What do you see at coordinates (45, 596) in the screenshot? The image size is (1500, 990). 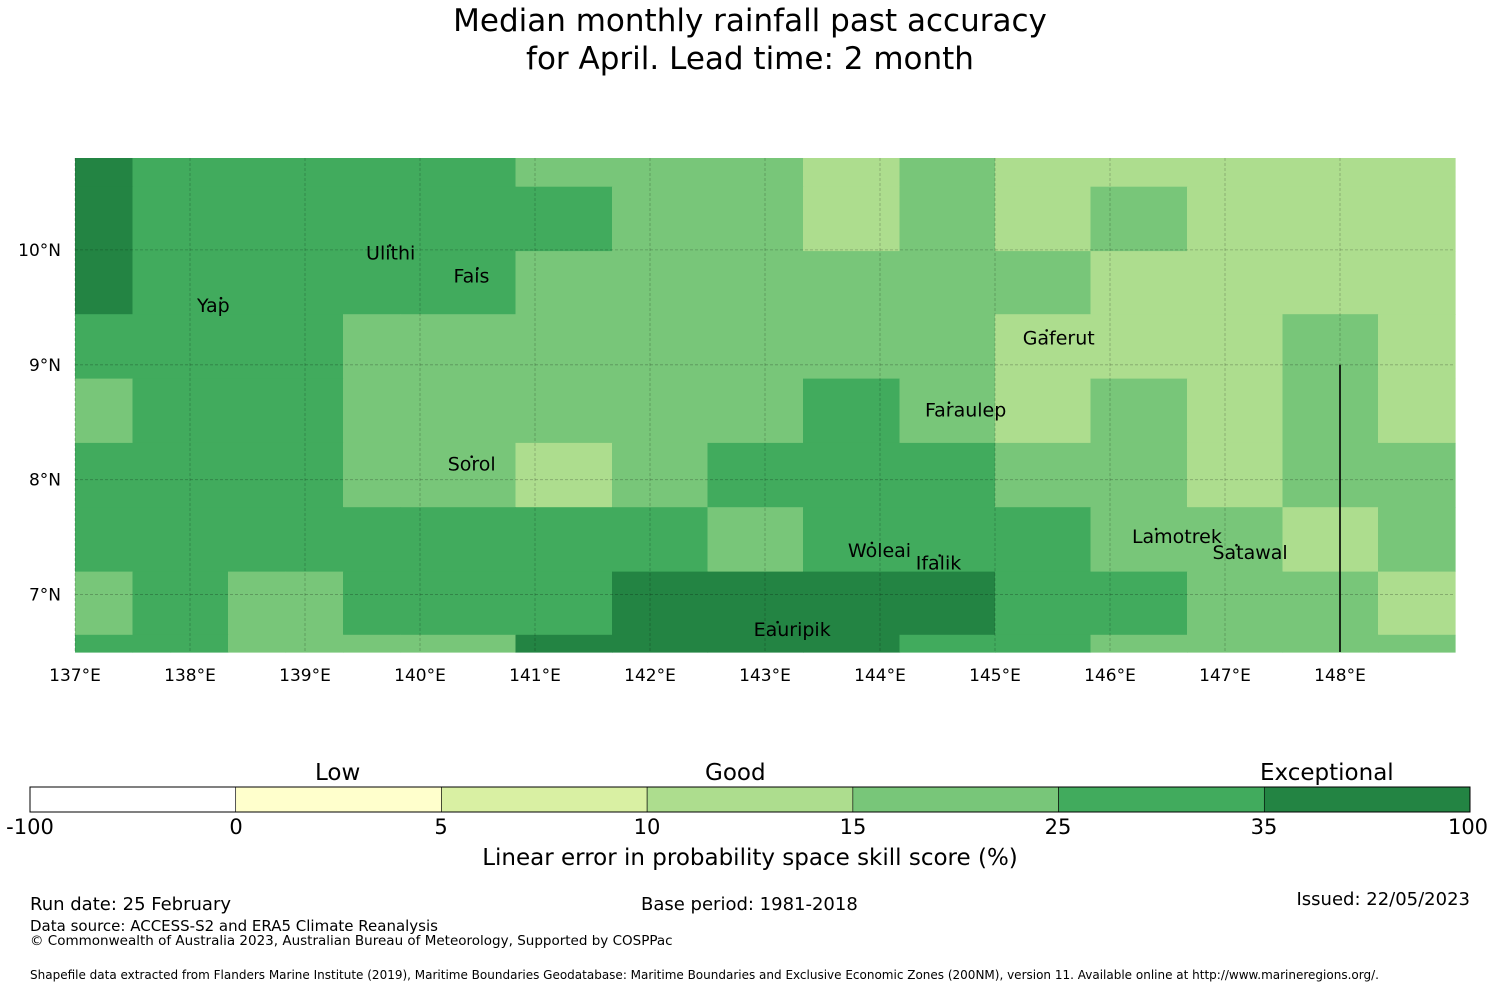 I see `lat-tick-label: 7°N` at bounding box center [45, 596].